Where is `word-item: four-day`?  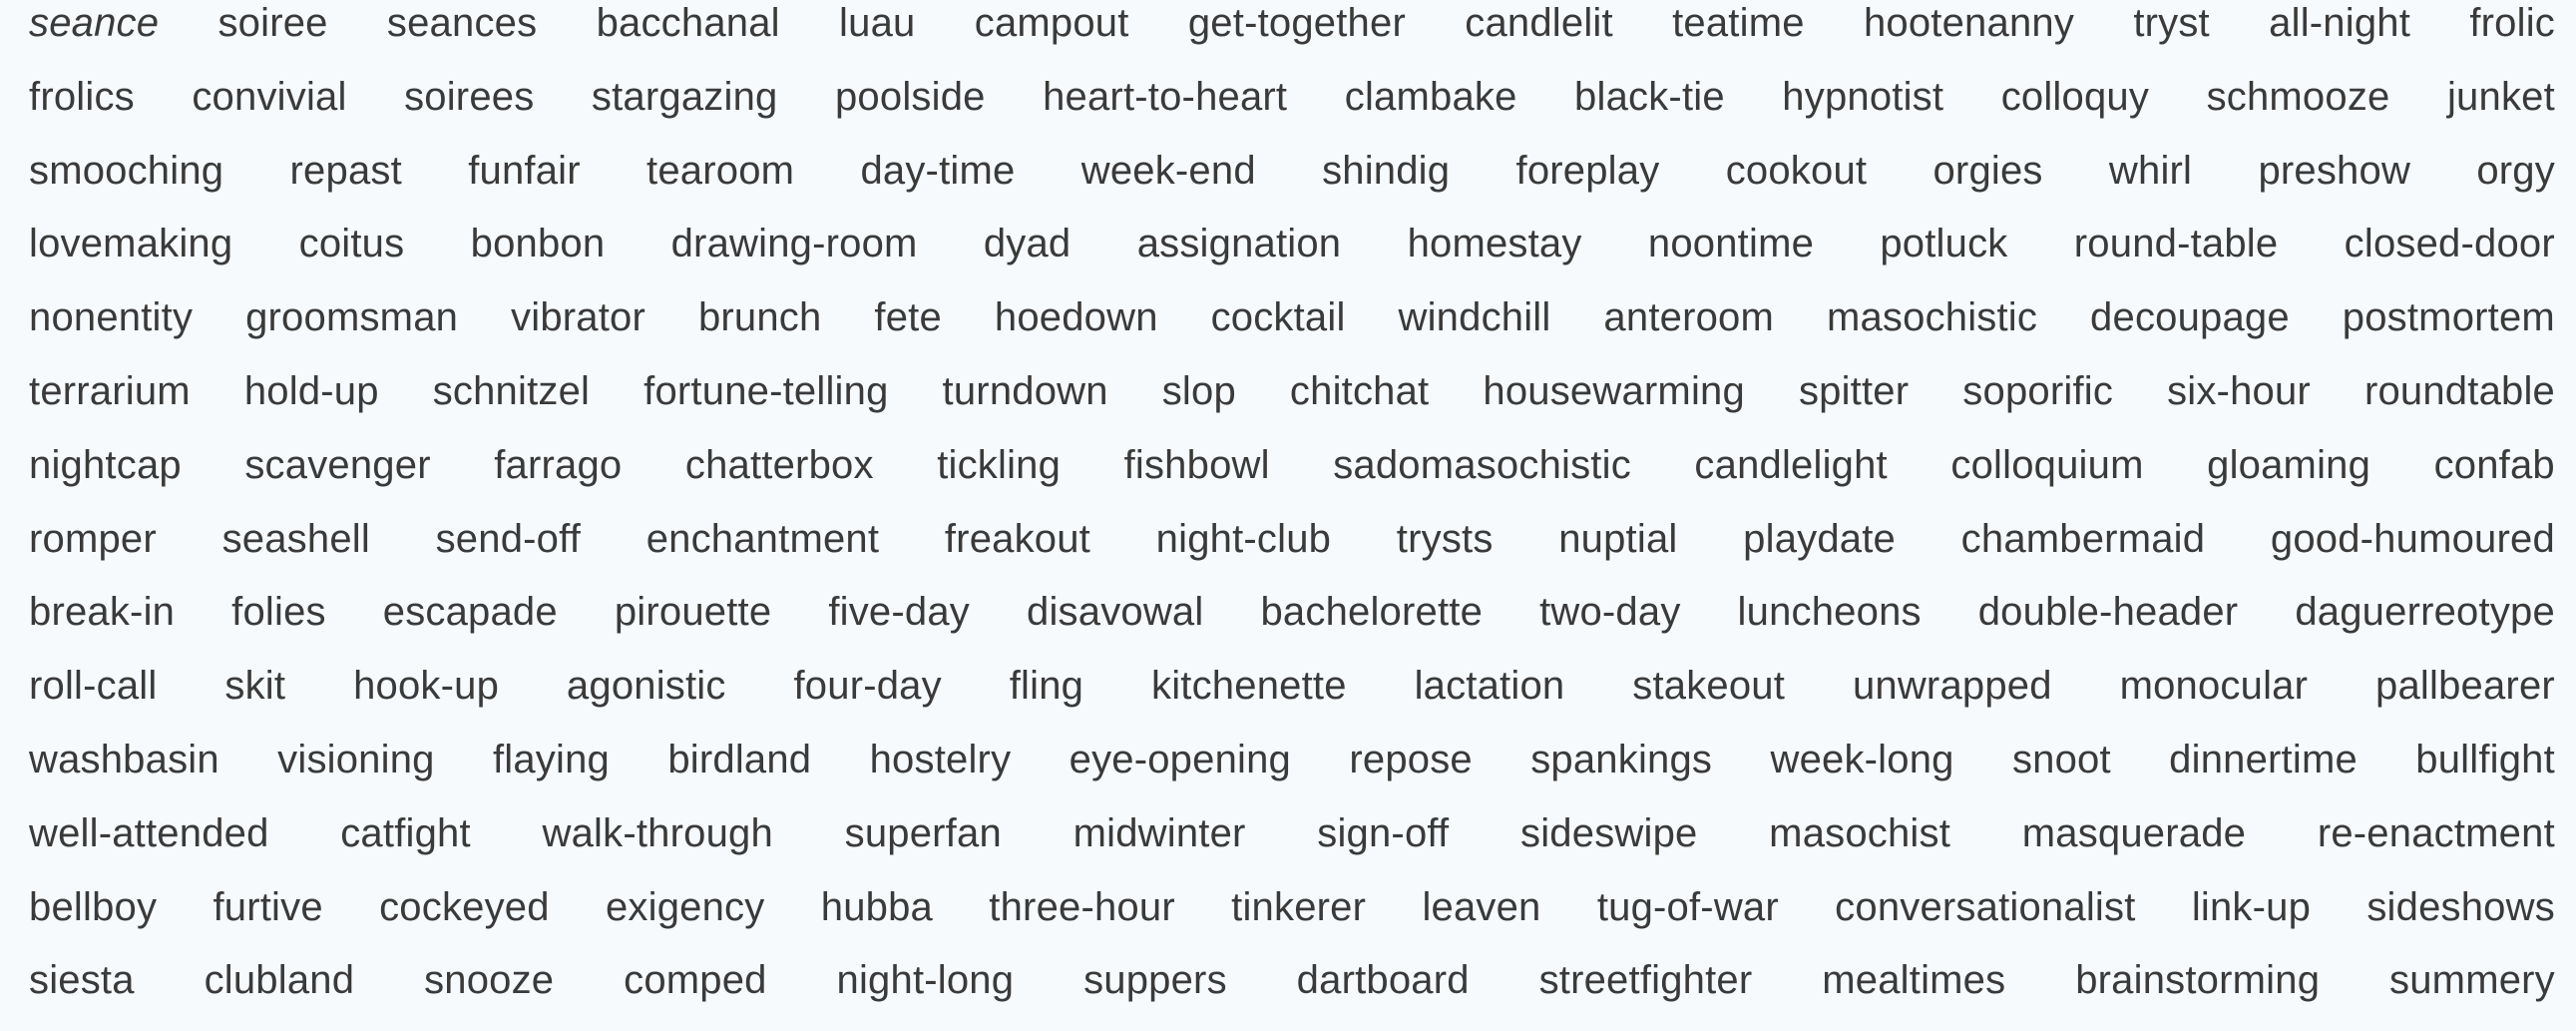
word-item: four-day is located at coordinates (867, 687).